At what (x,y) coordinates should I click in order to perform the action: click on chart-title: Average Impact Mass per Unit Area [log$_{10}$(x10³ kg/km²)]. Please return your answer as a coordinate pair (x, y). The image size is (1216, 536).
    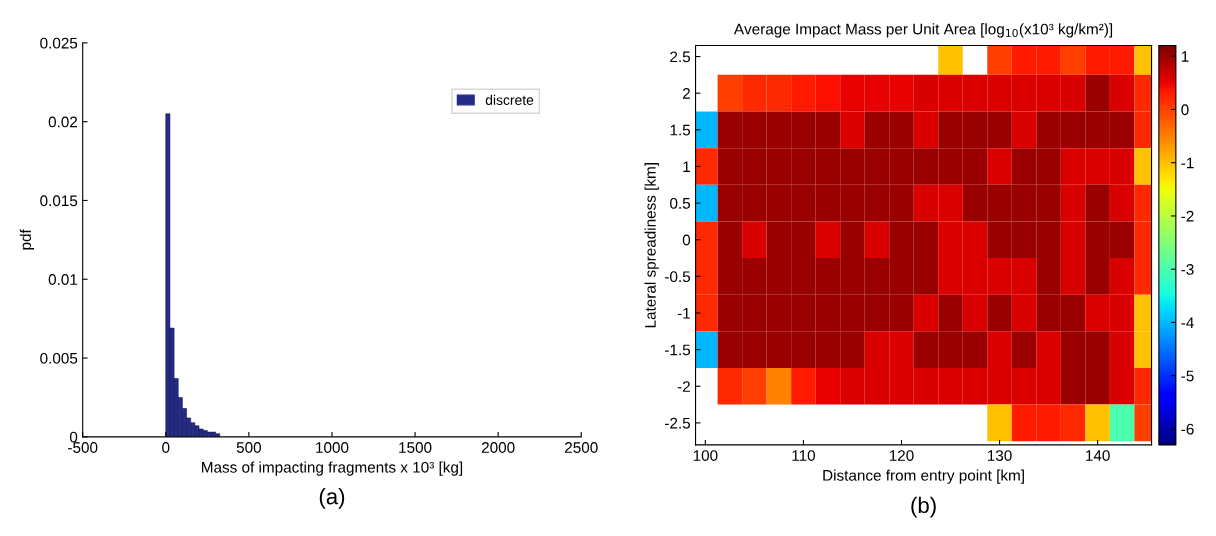
    Looking at the image, I should click on (923, 30).